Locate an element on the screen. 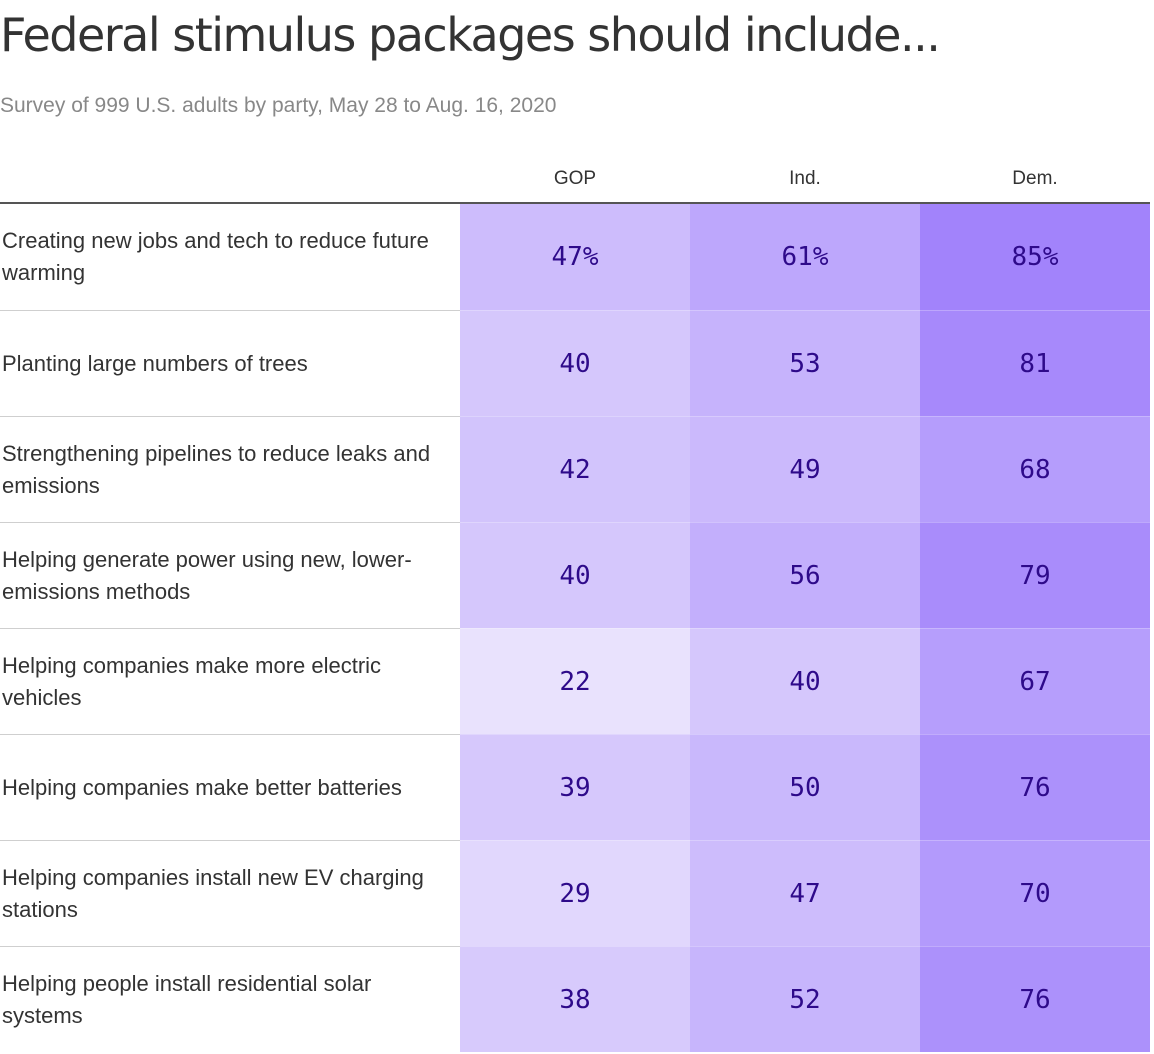  value-cell-gop: 22 is located at coordinates (575, 681).